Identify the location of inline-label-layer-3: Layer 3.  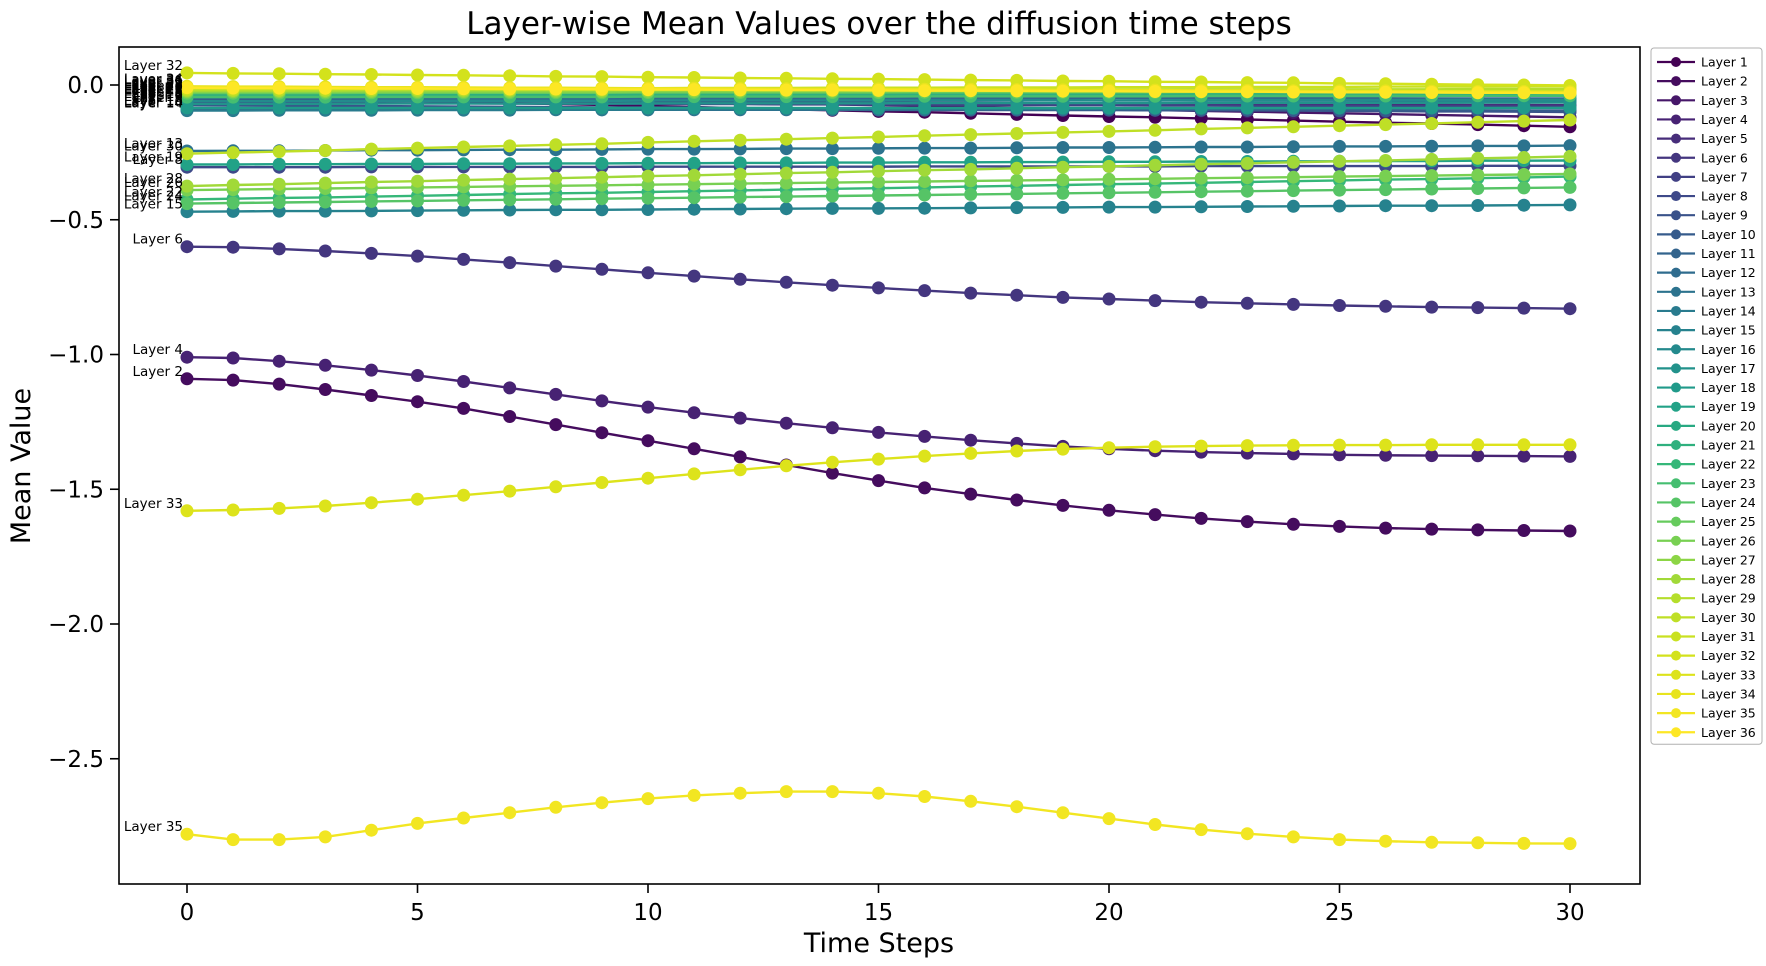
(157, 86).